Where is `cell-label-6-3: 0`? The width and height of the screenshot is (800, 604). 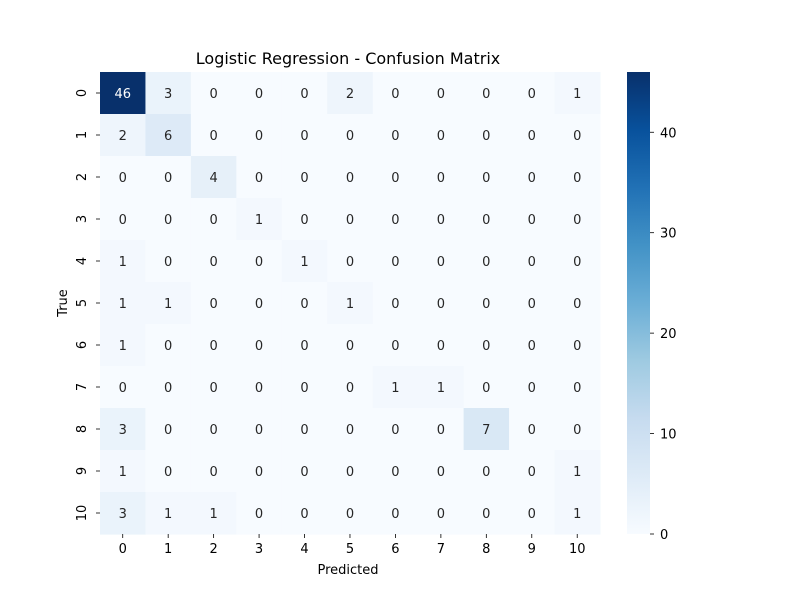 cell-label-6-3: 0 is located at coordinates (259, 346).